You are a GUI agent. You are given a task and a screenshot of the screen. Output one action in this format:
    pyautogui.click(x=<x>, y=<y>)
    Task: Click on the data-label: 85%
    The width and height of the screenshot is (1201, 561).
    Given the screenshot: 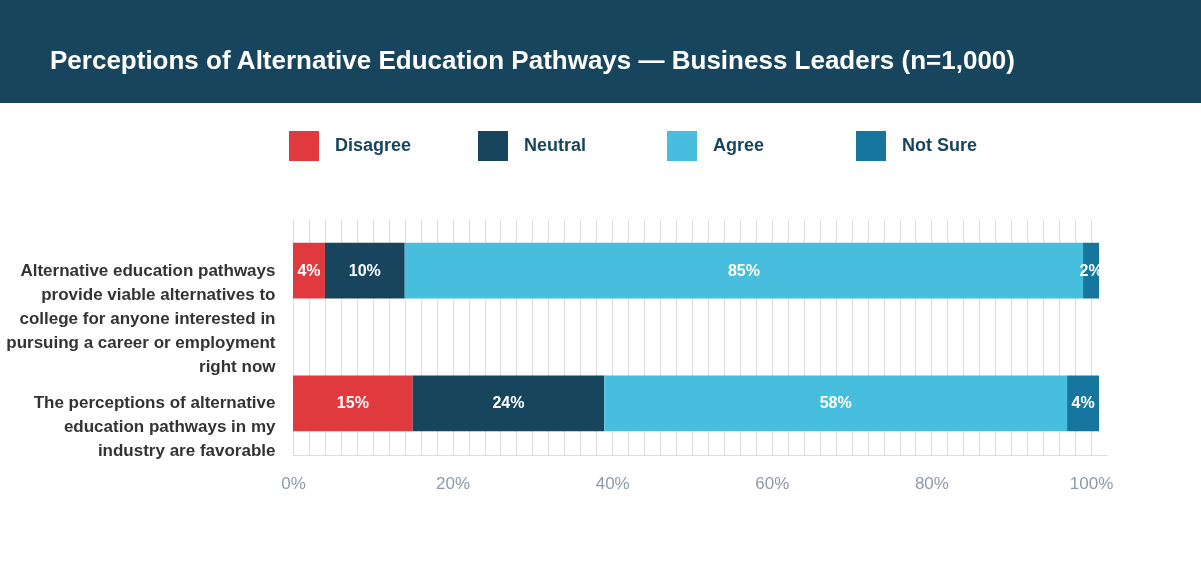 What is the action you would take?
    pyautogui.click(x=743, y=270)
    